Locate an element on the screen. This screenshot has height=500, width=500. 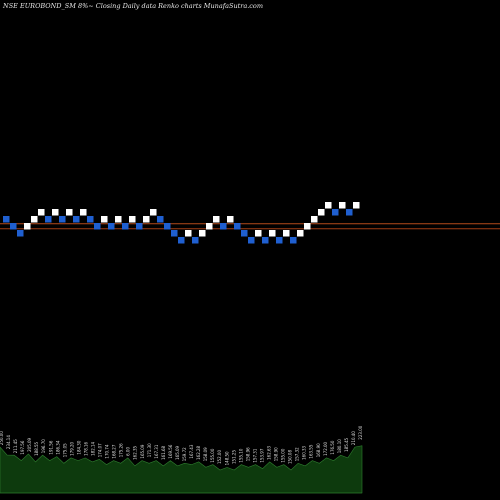
volume-label: 188.55 is located at coordinates (36, 448).